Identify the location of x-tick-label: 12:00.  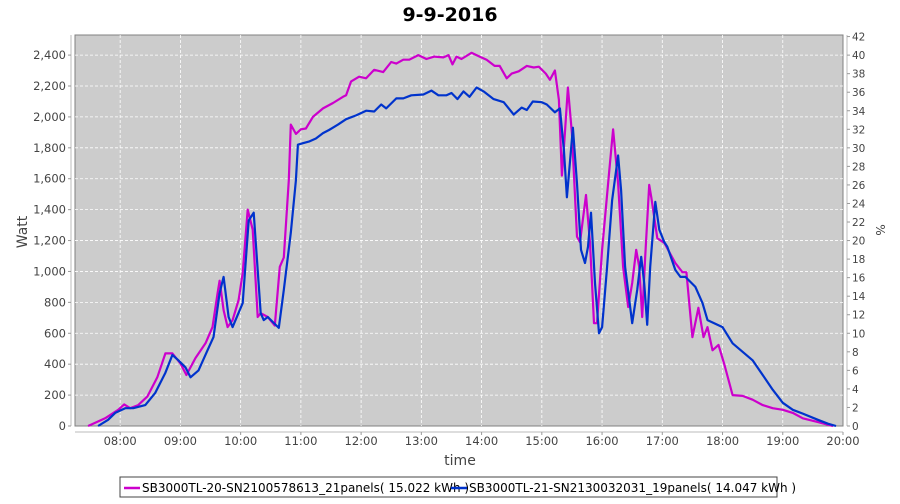
(361, 441).